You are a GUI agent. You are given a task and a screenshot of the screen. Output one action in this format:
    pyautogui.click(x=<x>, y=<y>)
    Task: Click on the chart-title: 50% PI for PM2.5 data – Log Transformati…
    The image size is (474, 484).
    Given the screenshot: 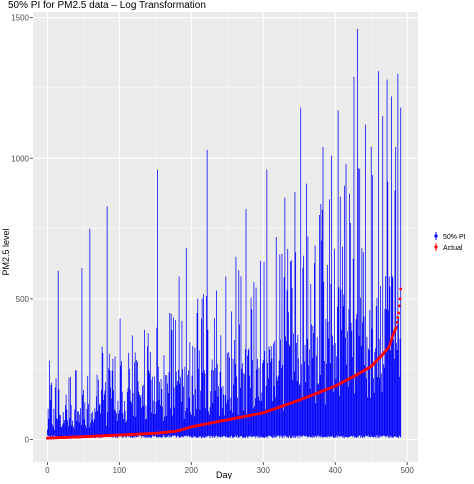 What is the action you would take?
    pyautogui.click(x=107, y=5)
    